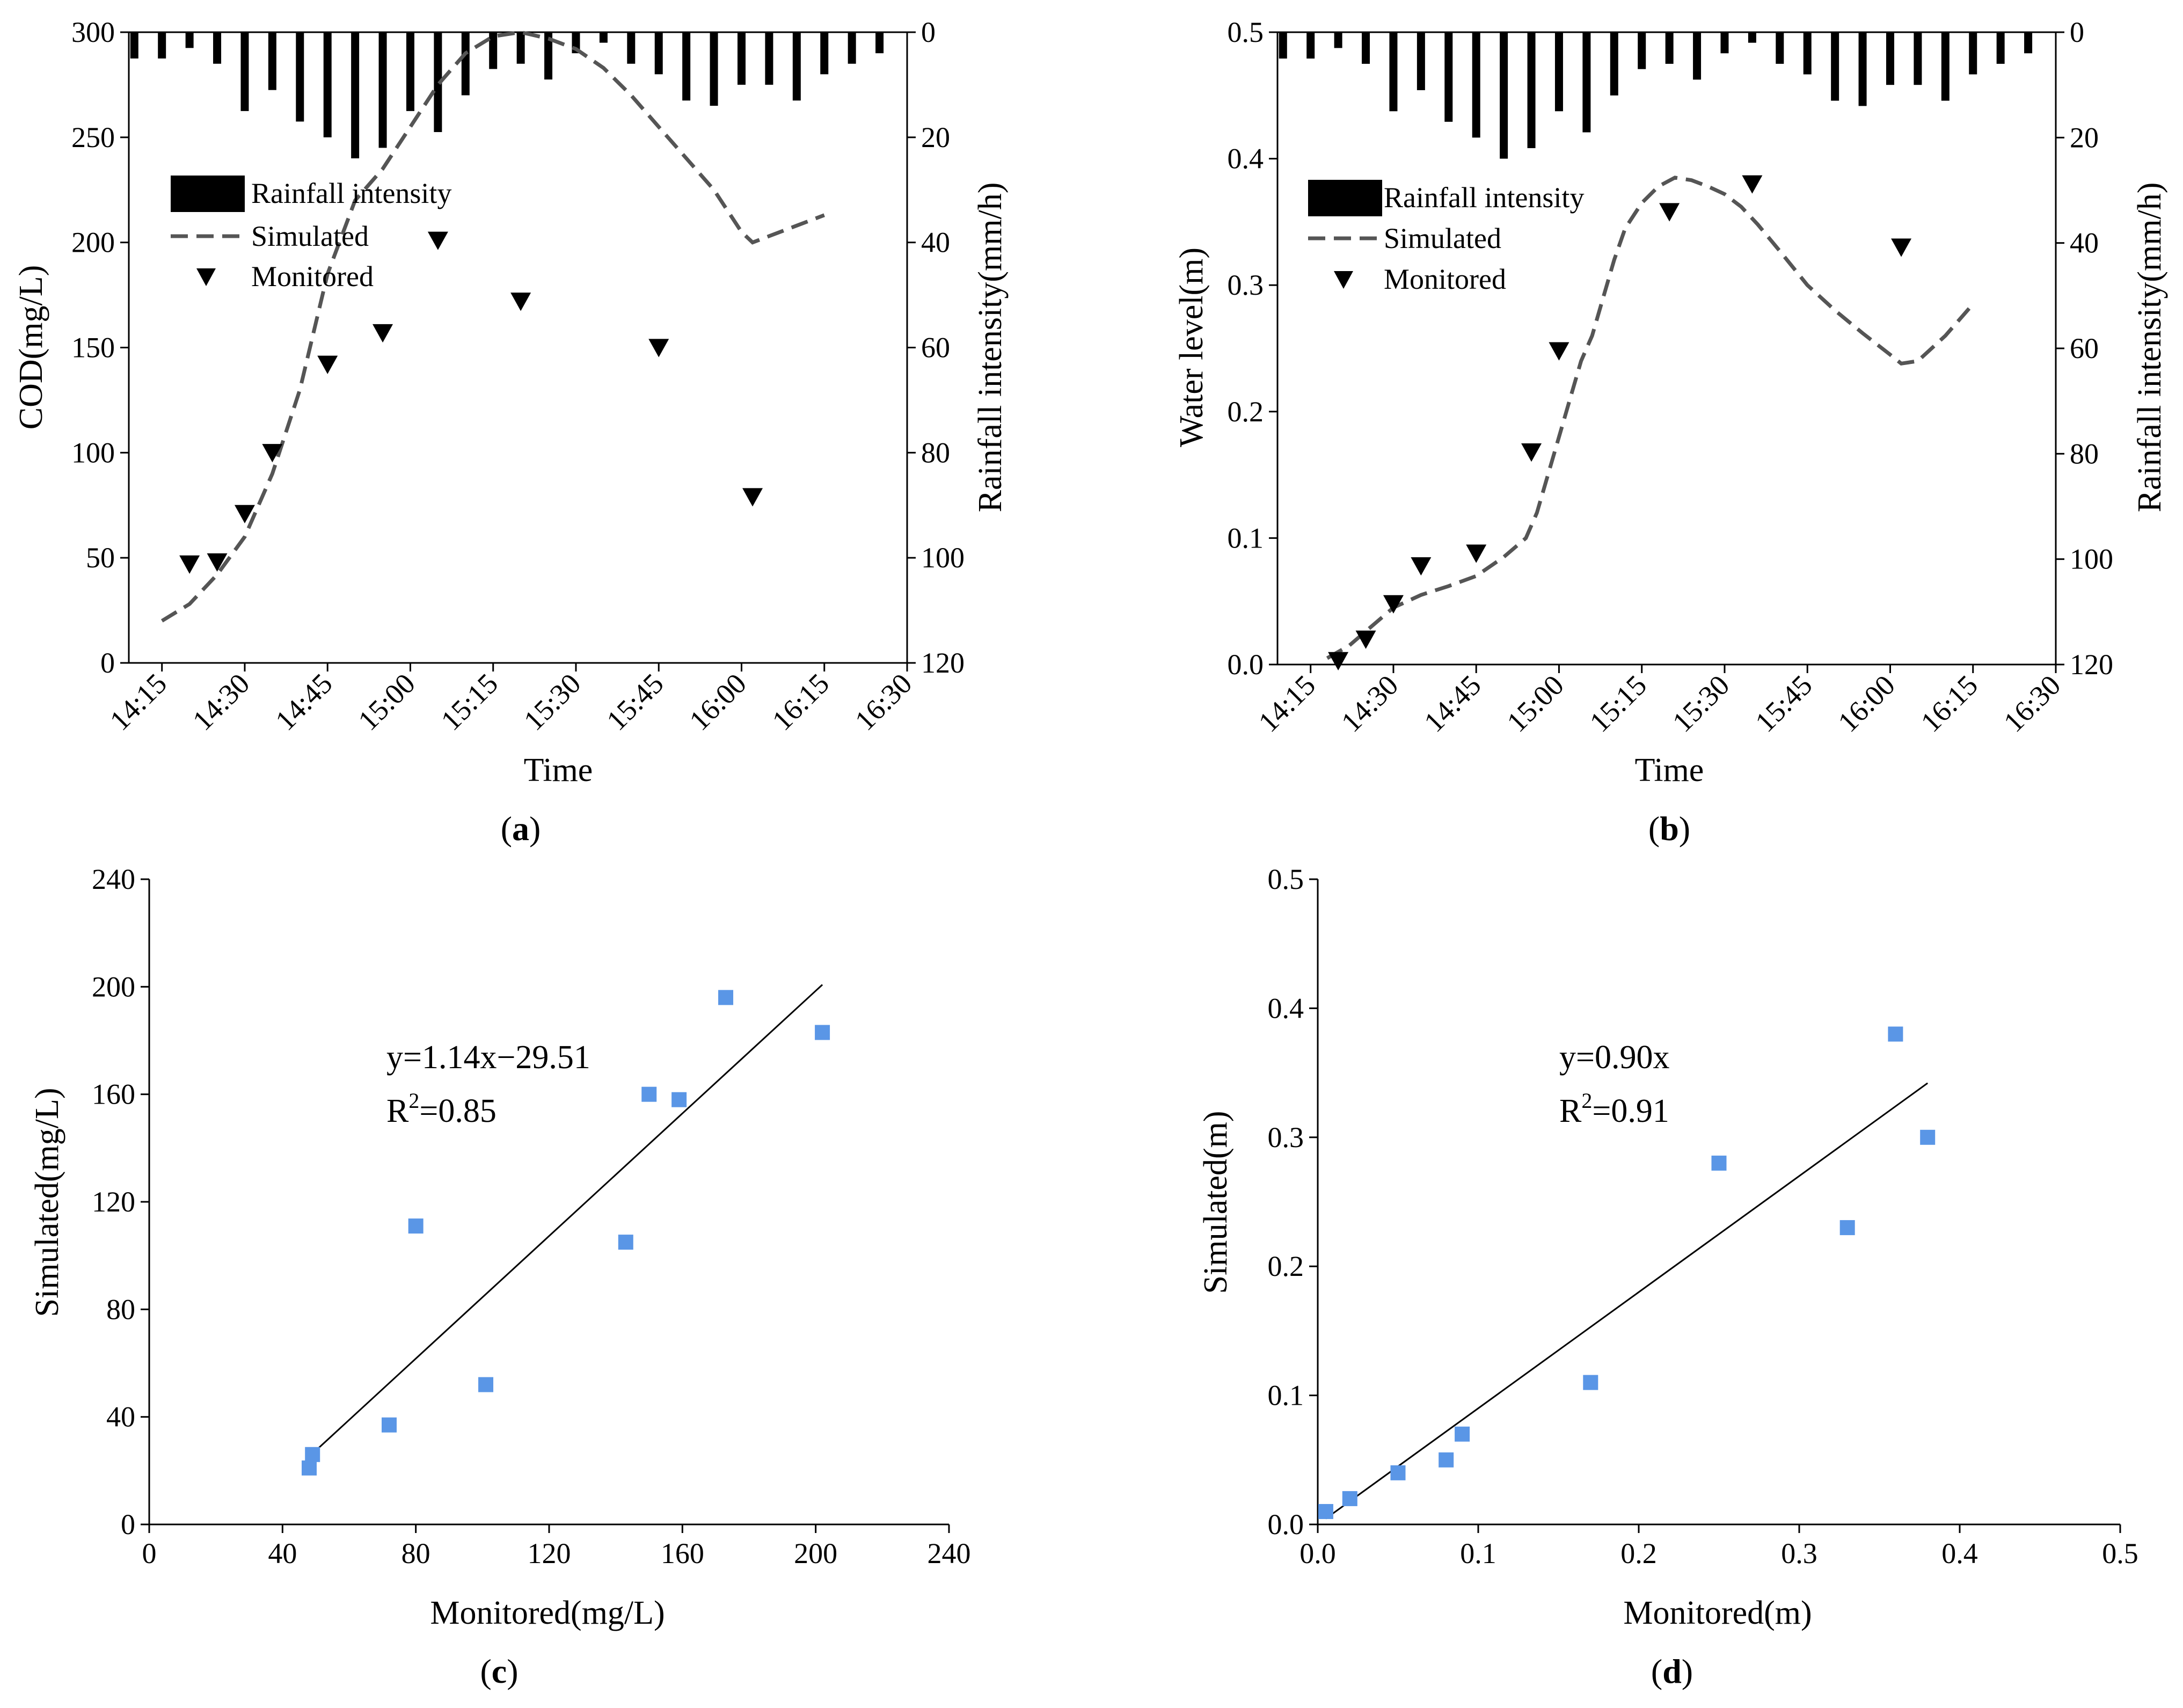 Image resolution: width=2183 pixels, height=1708 pixels. What do you see at coordinates (2120, 1553) in the screenshot?
I see `x-tick-label: 0.5` at bounding box center [2120, 1553].